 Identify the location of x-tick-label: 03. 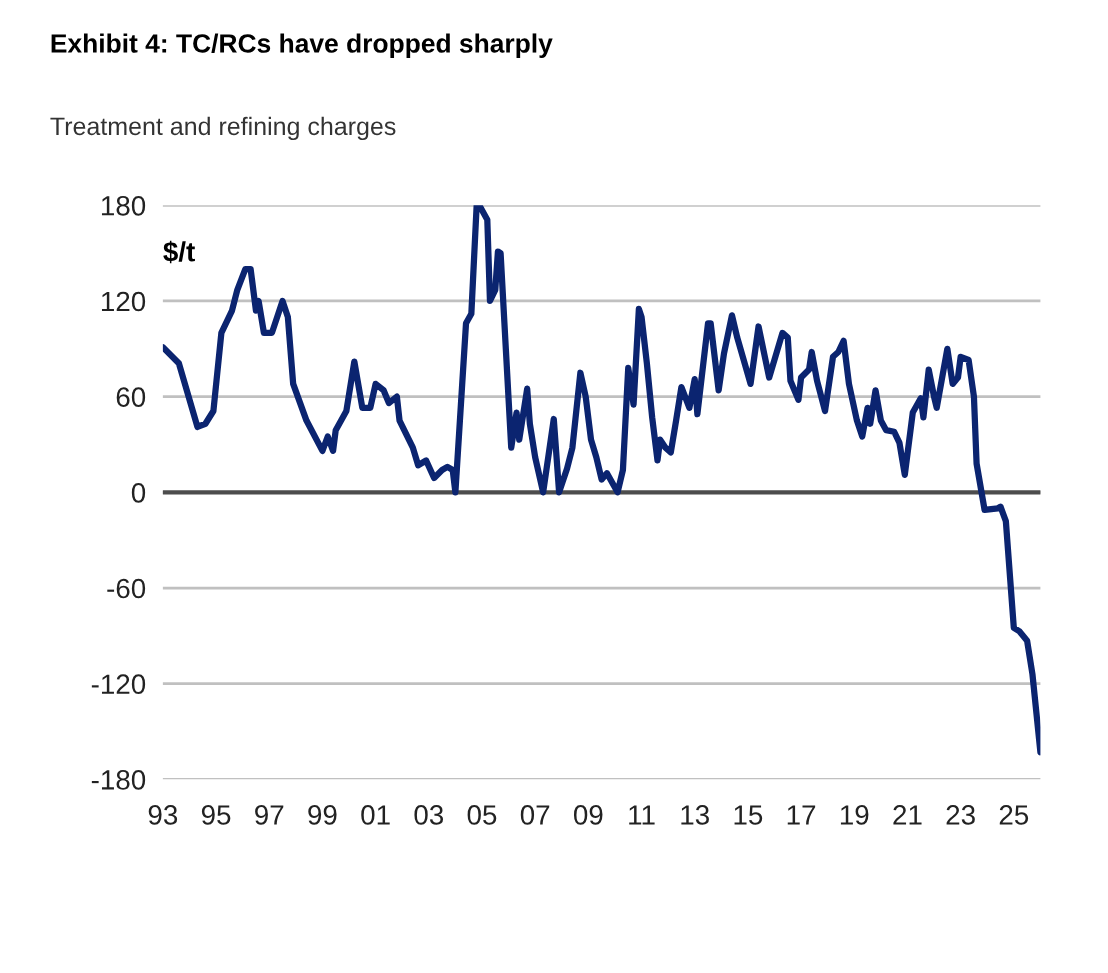
(429, 815).